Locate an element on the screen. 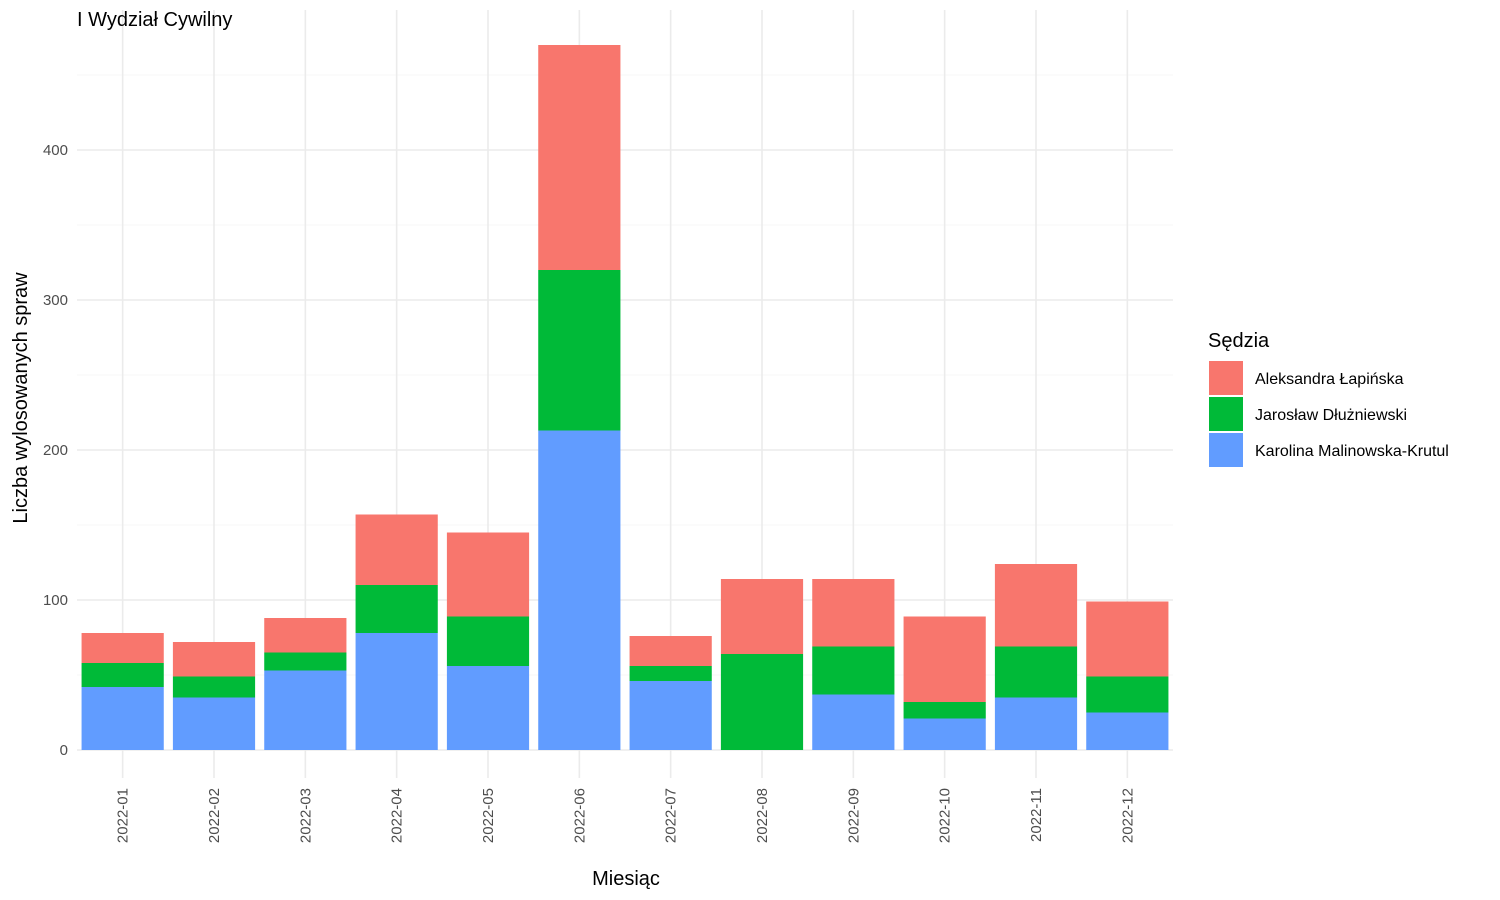  x-tick-label: 2022-09 is located at coordinates (853, 815).